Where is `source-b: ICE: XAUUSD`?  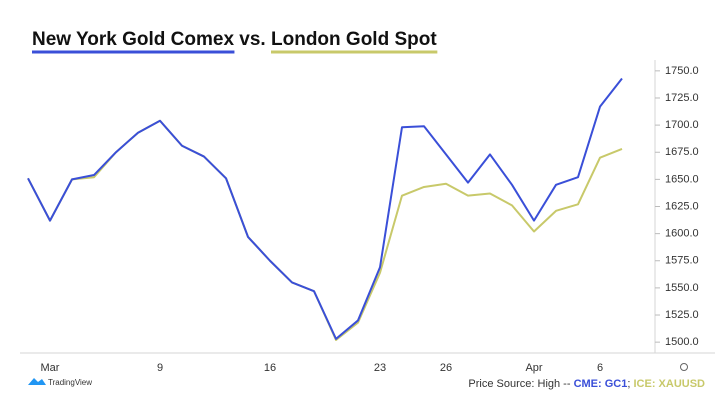
source-b: ICE: XAUUSD is located at coordinates (669, 384).